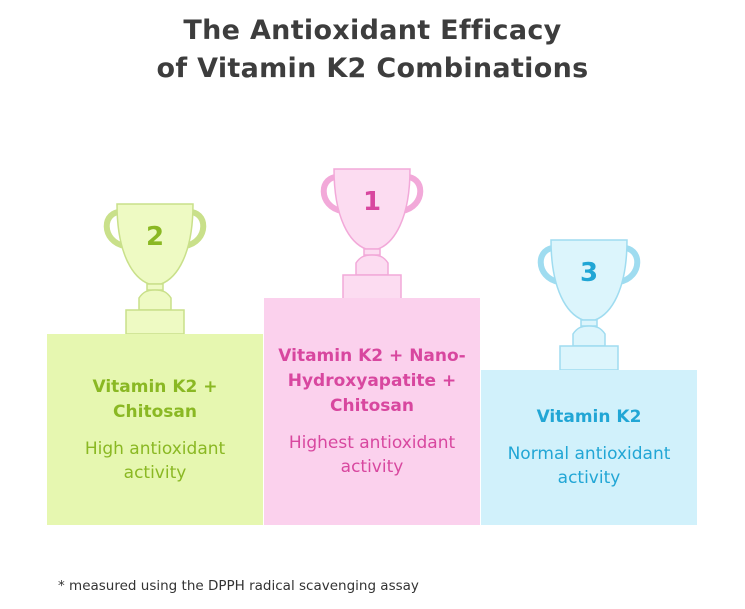 This screenshot has height=609, width=745. I want to click on podium-description: Highest antioxidant activity, so click(372, 455).